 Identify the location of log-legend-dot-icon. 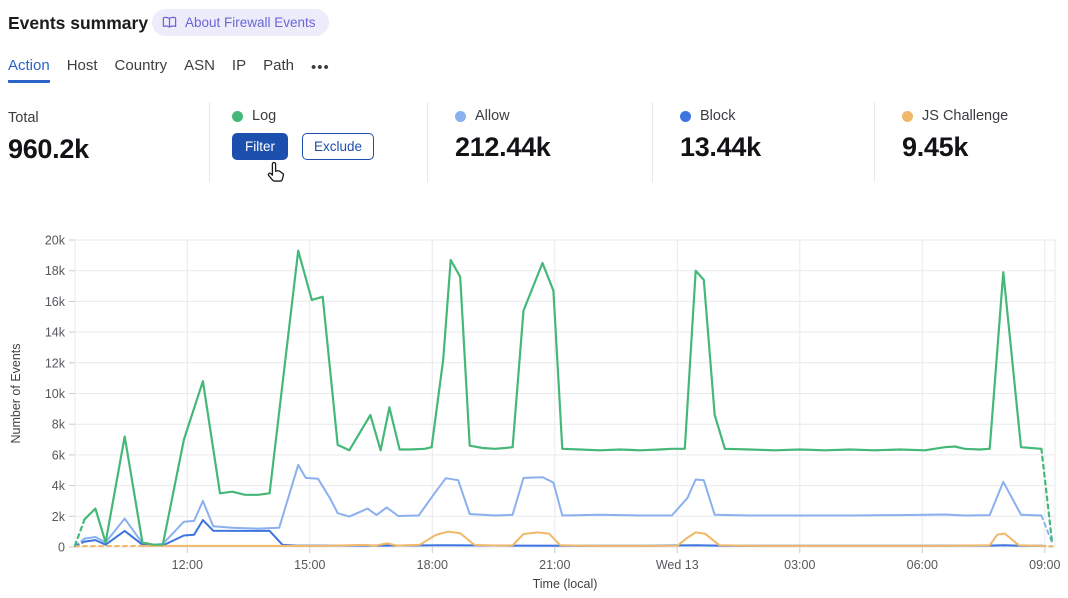
(237, 116).